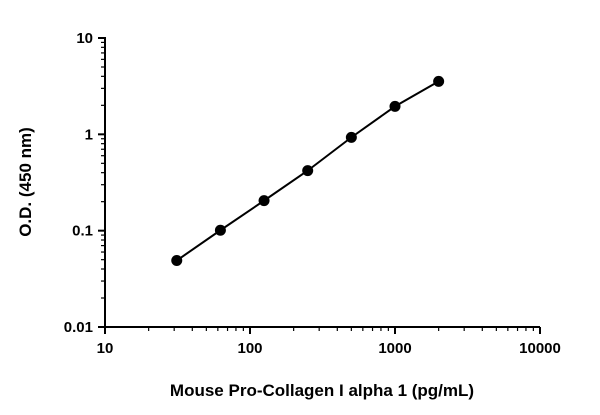 Image resolution: width=600 pixels, height=415 pixels. I want to click on x-tick-label: 10, so click(105, 348).